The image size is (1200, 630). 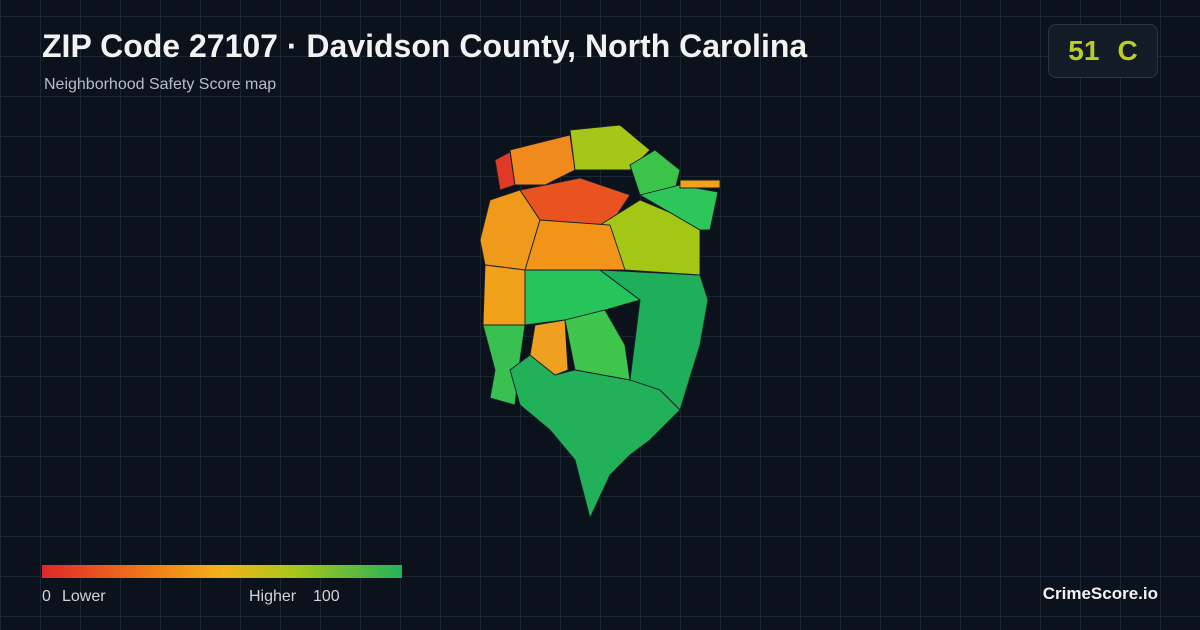 What do you see at coordinates (160, 84) in the screenshot?
I see `subtitle: Neighborhood Safety Score map` at bounding box center [160, 84].